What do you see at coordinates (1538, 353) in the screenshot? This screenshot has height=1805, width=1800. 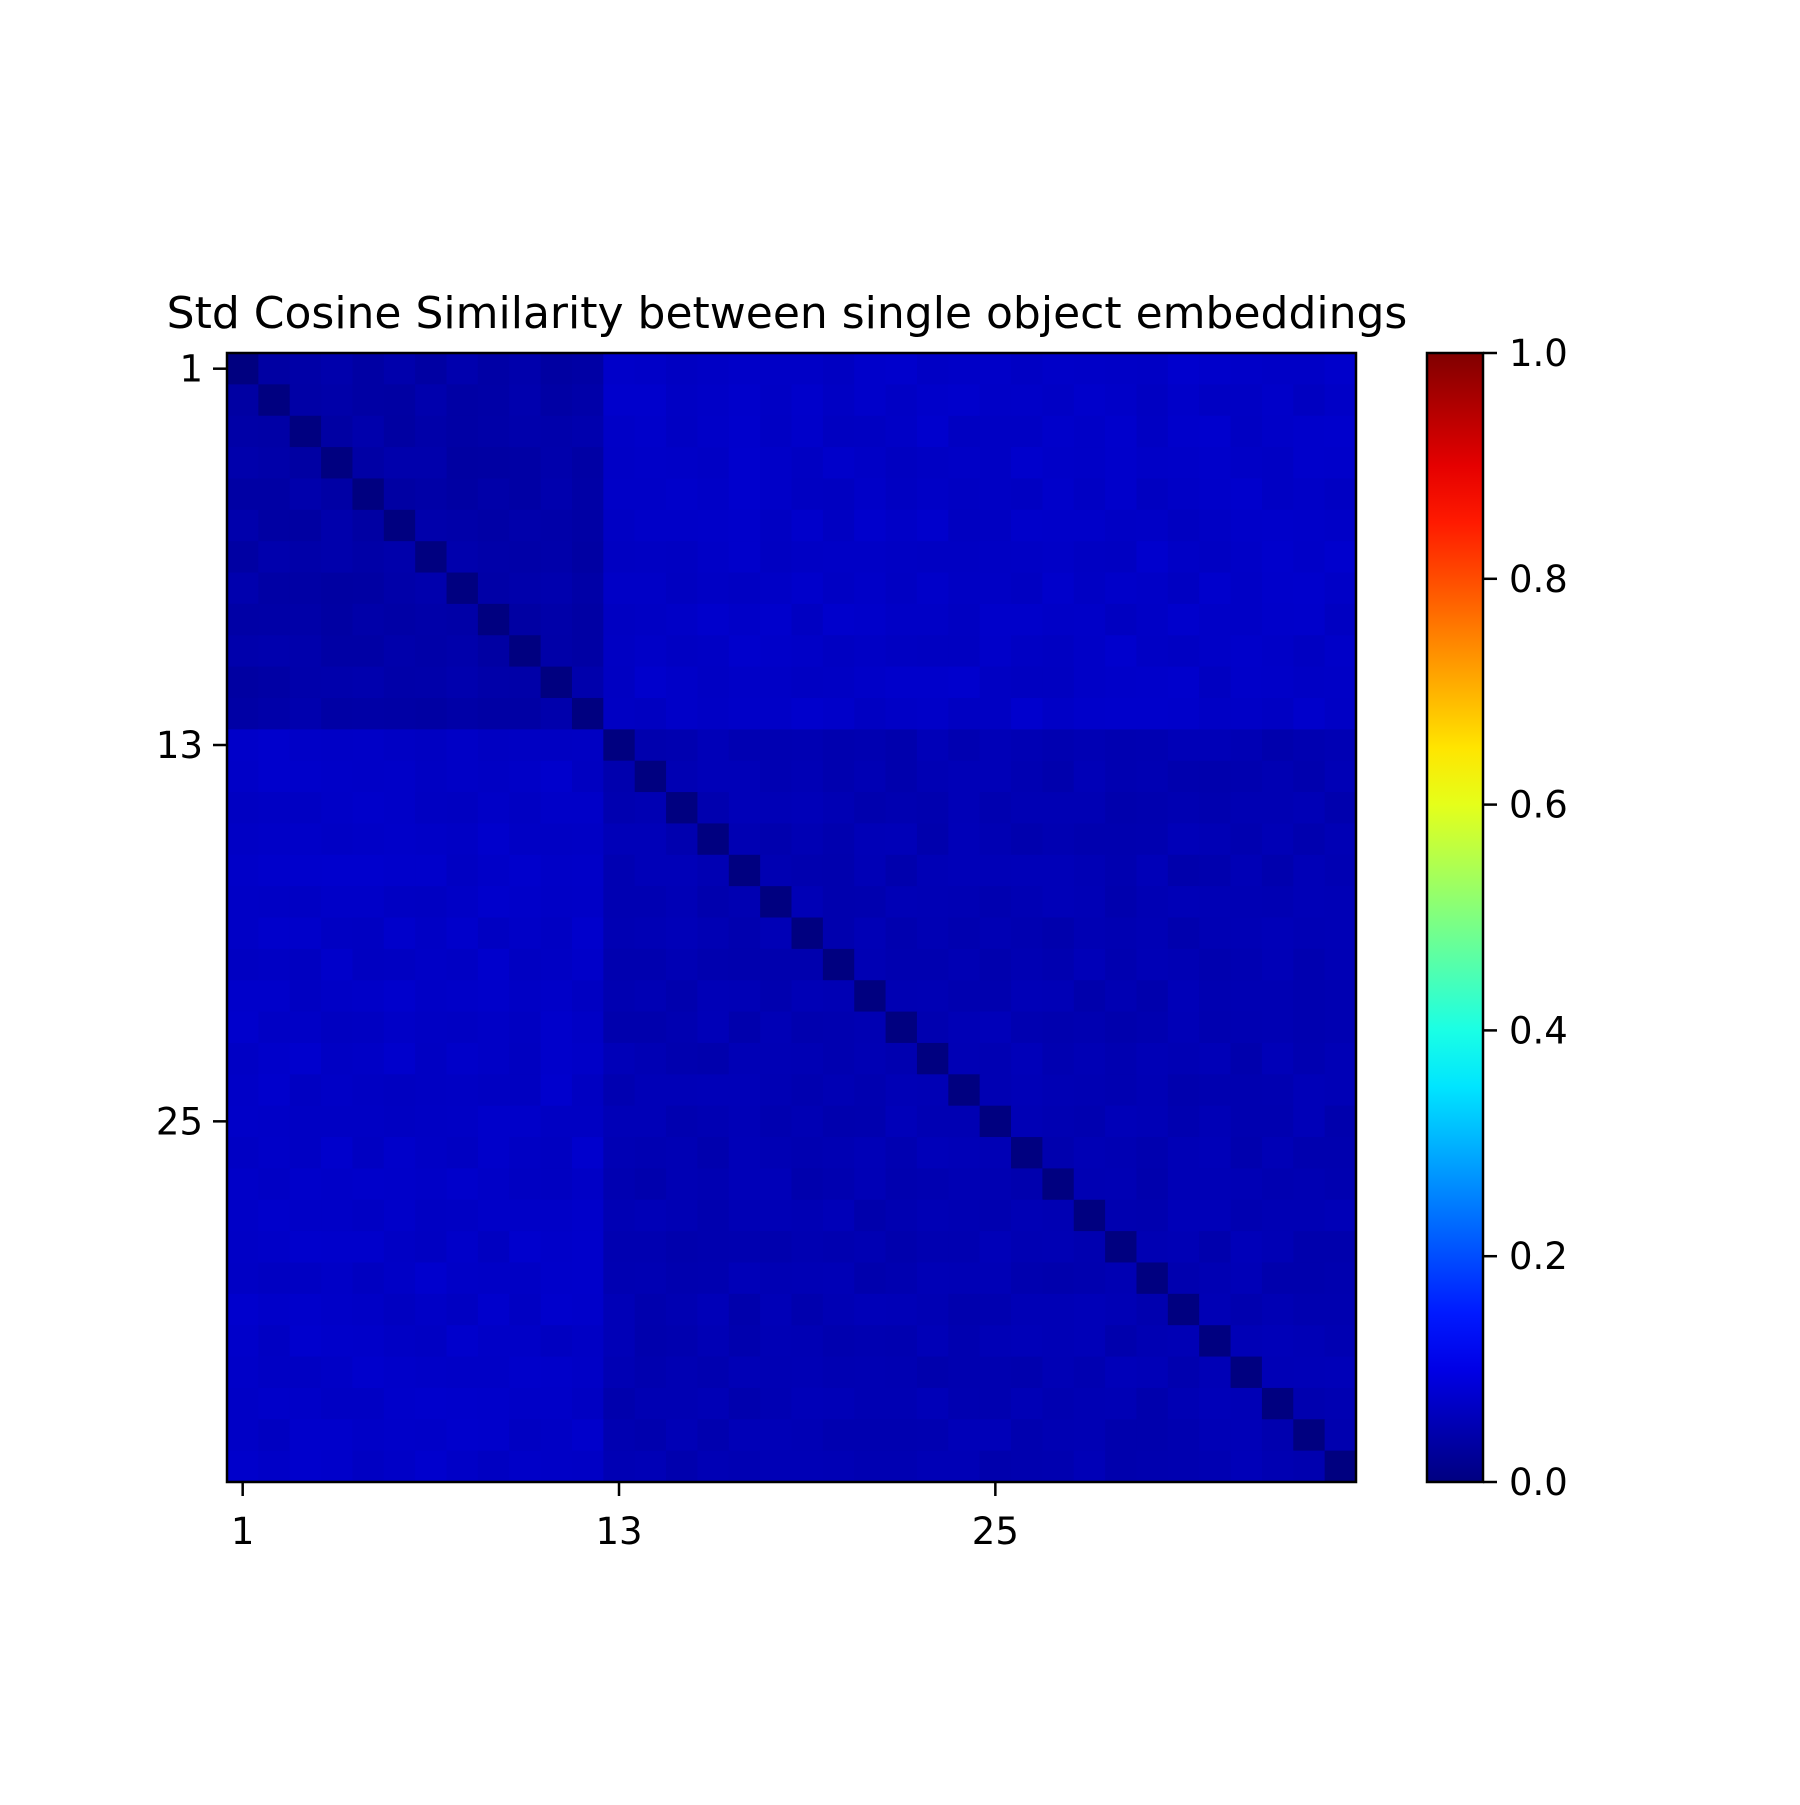 I see `colorbar-tick-label: 1.0` at bounding box center [1538, 353].